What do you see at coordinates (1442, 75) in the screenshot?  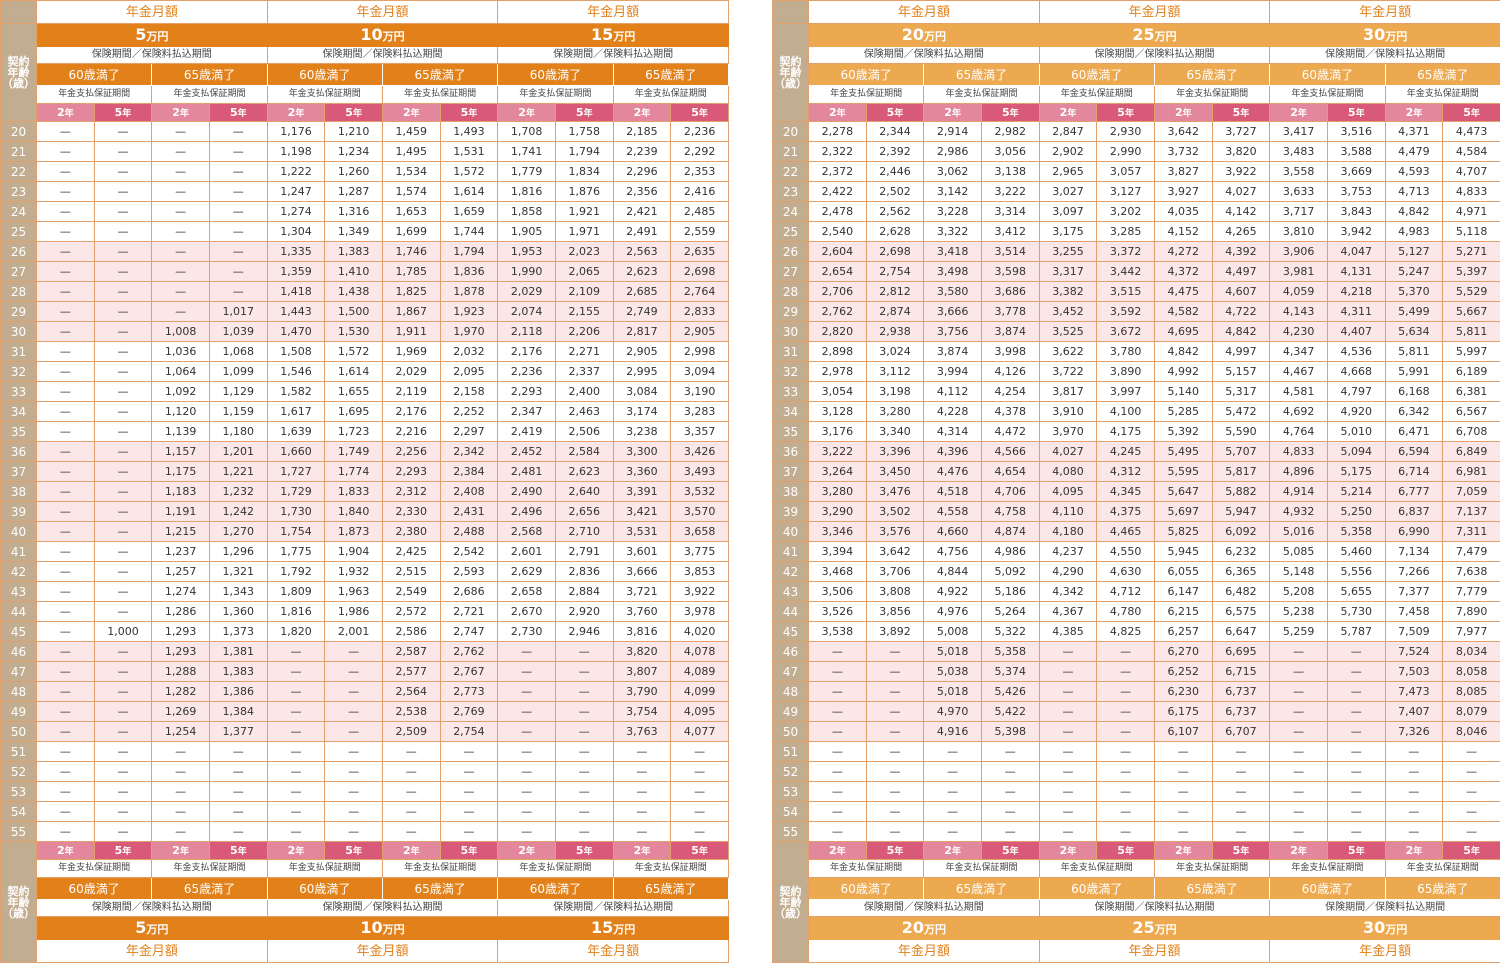 I see `maturity-65: 65歳満了` at bounding box center [1442, 75].